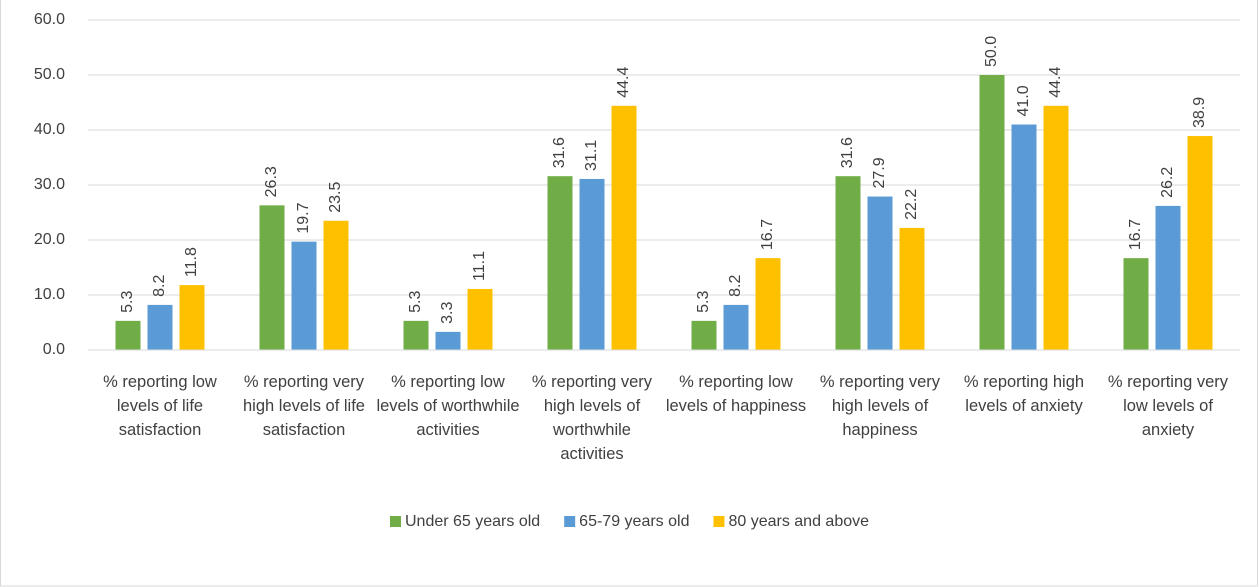 Image resolution: width=1259 pixels, height=587 pixels. What do you see at coordinates (49, 74) in the screenshot?
I see `y-tick-label: 50.0` at bounding box center [49, 74].